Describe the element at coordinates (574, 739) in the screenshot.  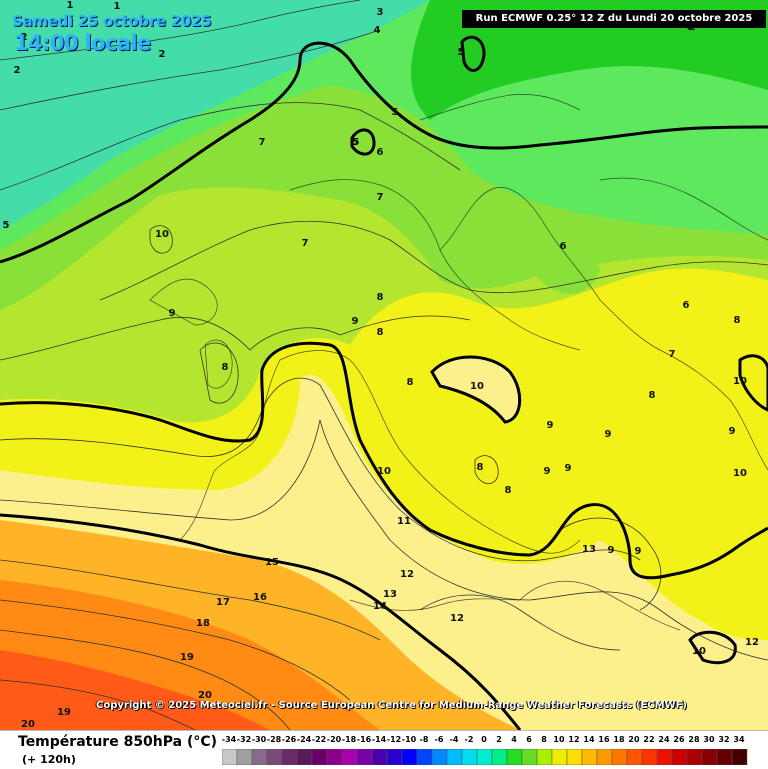
I see `legend-tick-label: 12` at that location.